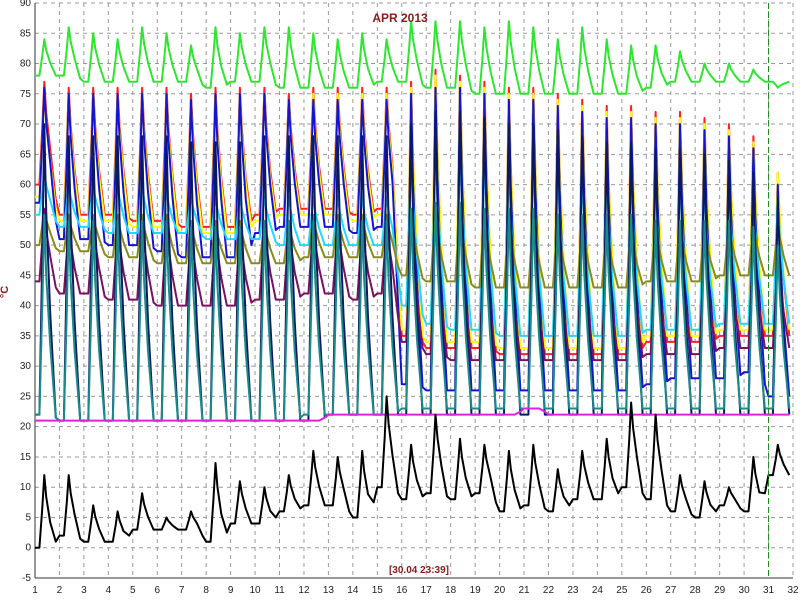 Image resolution: width=800 pixels, height=600 pixels. Describe the element at coordinates (26, 64) in the screenshot. I see `y-tick-label: 80` at that location.